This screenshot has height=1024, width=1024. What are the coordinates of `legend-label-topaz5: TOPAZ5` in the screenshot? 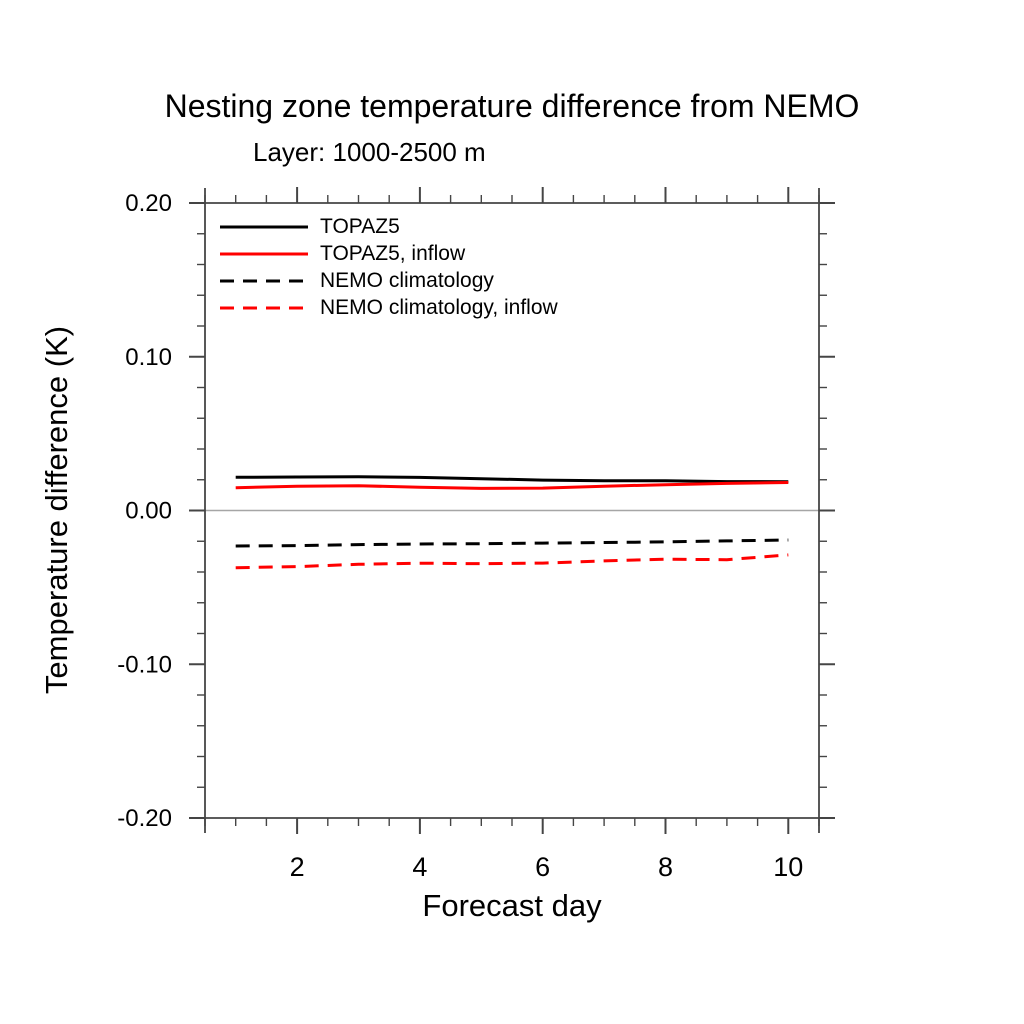 It's located at (360, 226).